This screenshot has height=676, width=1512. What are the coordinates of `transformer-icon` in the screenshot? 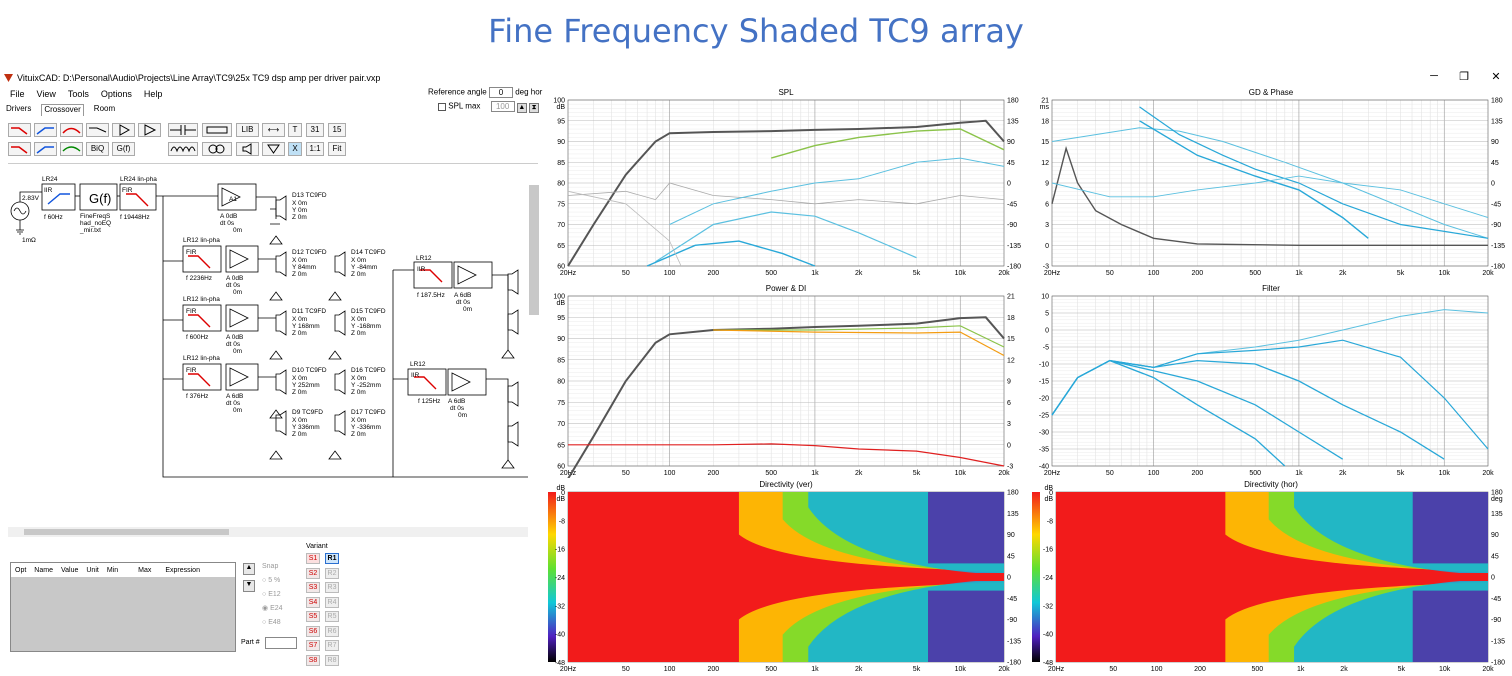 It's located at (217, 149).